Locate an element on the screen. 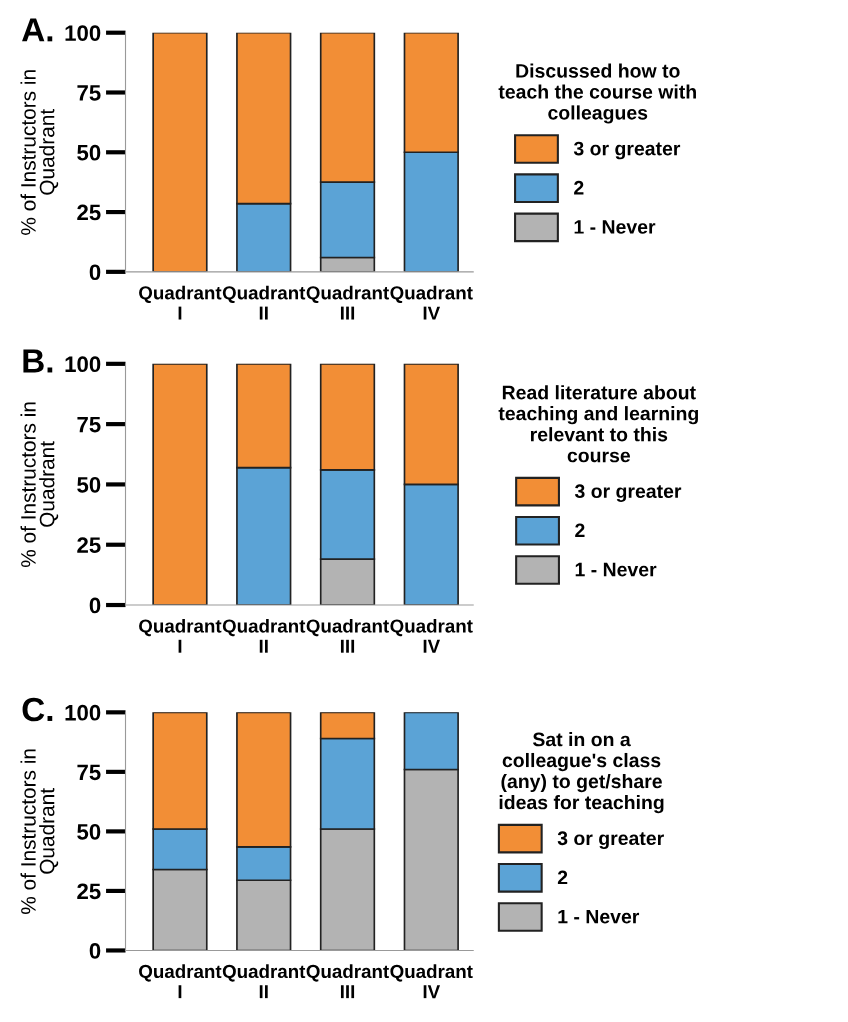 This screenshot has height=1022, width=848. legend-title: Sat in on a colleague's class (any) to get/share ideas for teaching is located at coordinates (581, 773).